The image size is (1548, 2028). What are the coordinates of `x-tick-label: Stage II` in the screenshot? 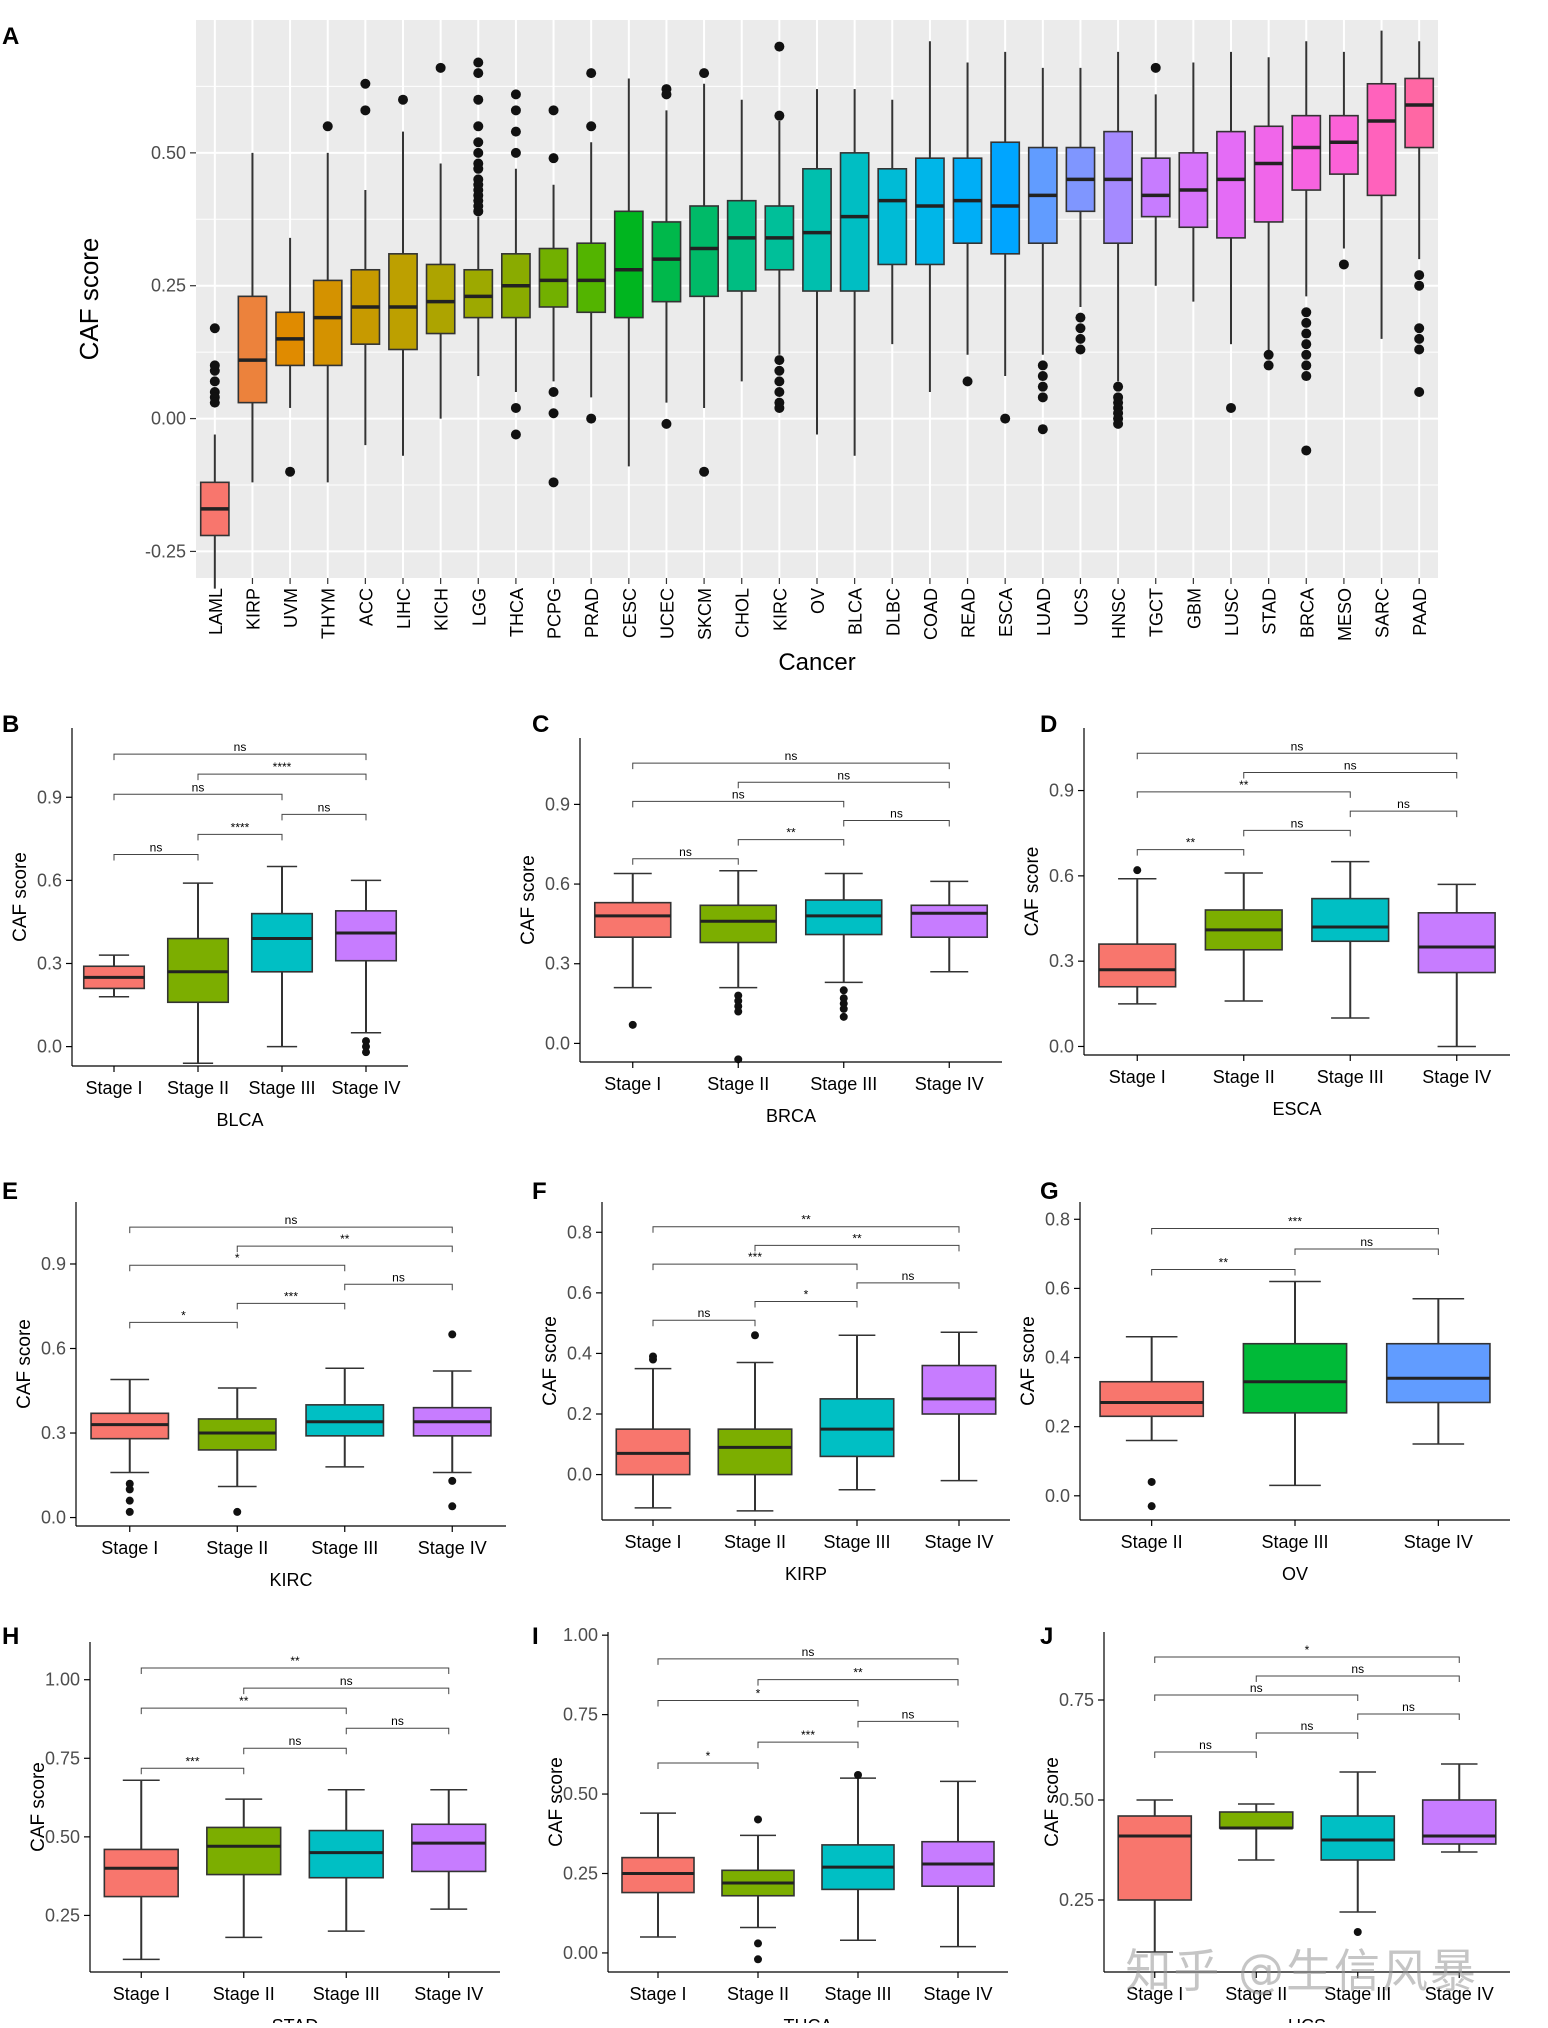 It's located at (198, 1088).